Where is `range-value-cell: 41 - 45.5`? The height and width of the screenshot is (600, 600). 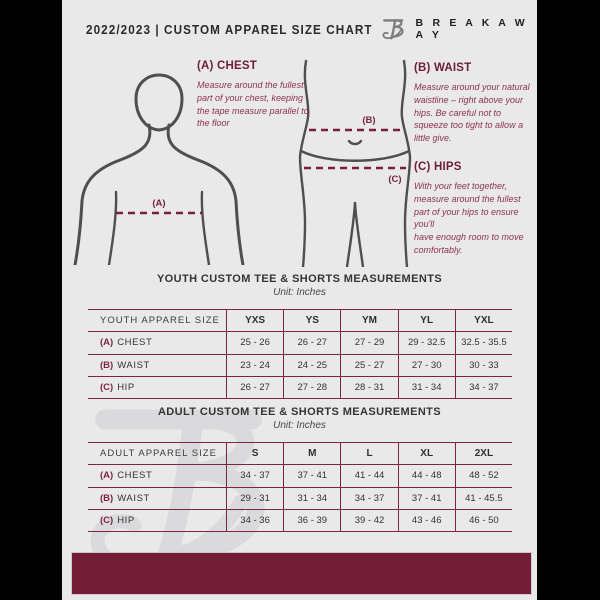 range-value-cell: 41 - 45.5 is located at coordinates (483, 498).